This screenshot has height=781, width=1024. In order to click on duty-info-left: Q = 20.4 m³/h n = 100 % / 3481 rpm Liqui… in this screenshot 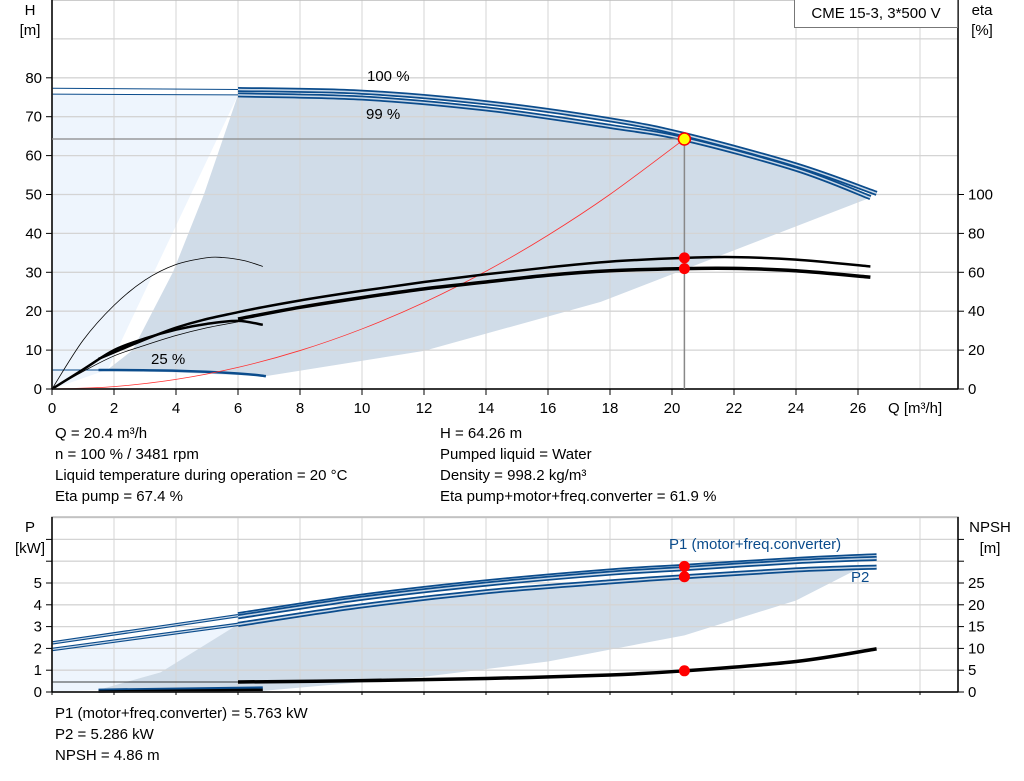, I will do `click(201, 465)`.